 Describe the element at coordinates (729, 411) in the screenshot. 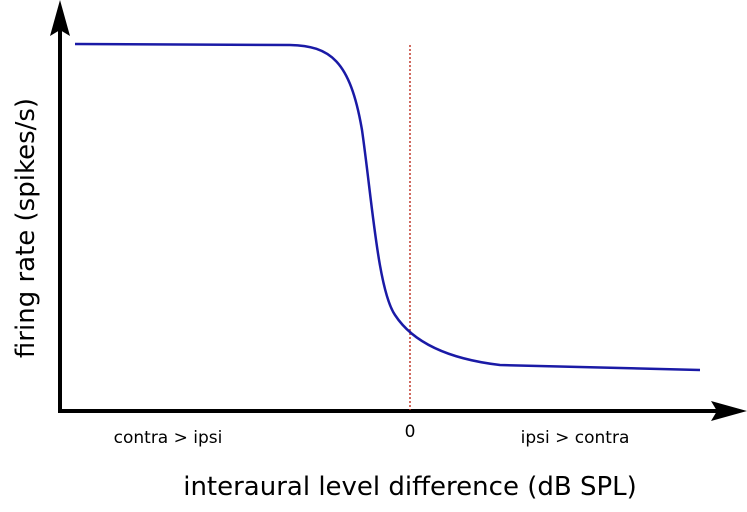

I see `x-axis-arrow` at that location.